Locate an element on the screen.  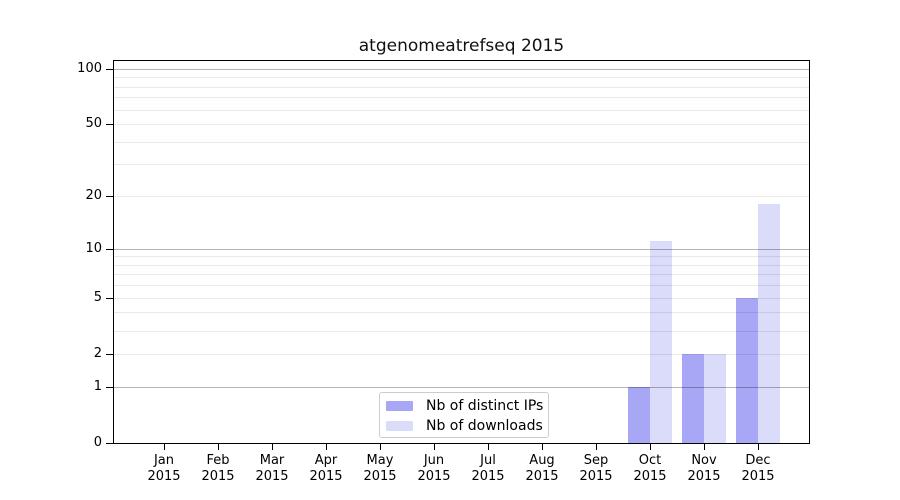
x-axis-spine-top is located at coordinates (461, 60).